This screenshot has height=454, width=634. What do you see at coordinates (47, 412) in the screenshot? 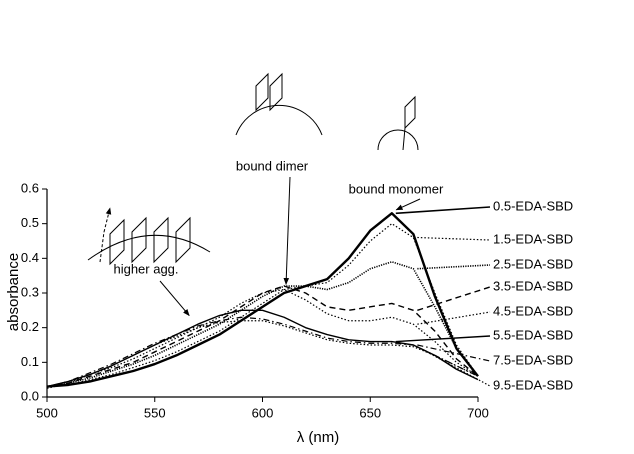
I see `x-tick-label: 500` at bounding box center [47, 412].